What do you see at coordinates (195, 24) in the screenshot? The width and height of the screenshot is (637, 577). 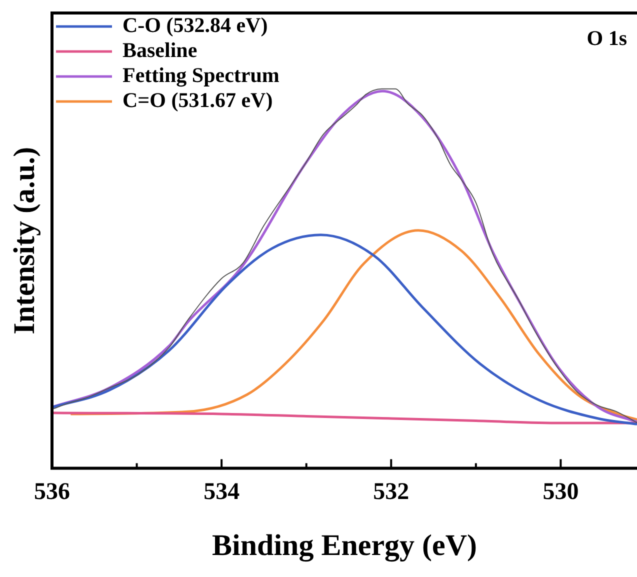 I see `legend-label: C-O (532.84 eV)` at bounding box center [195, 24].